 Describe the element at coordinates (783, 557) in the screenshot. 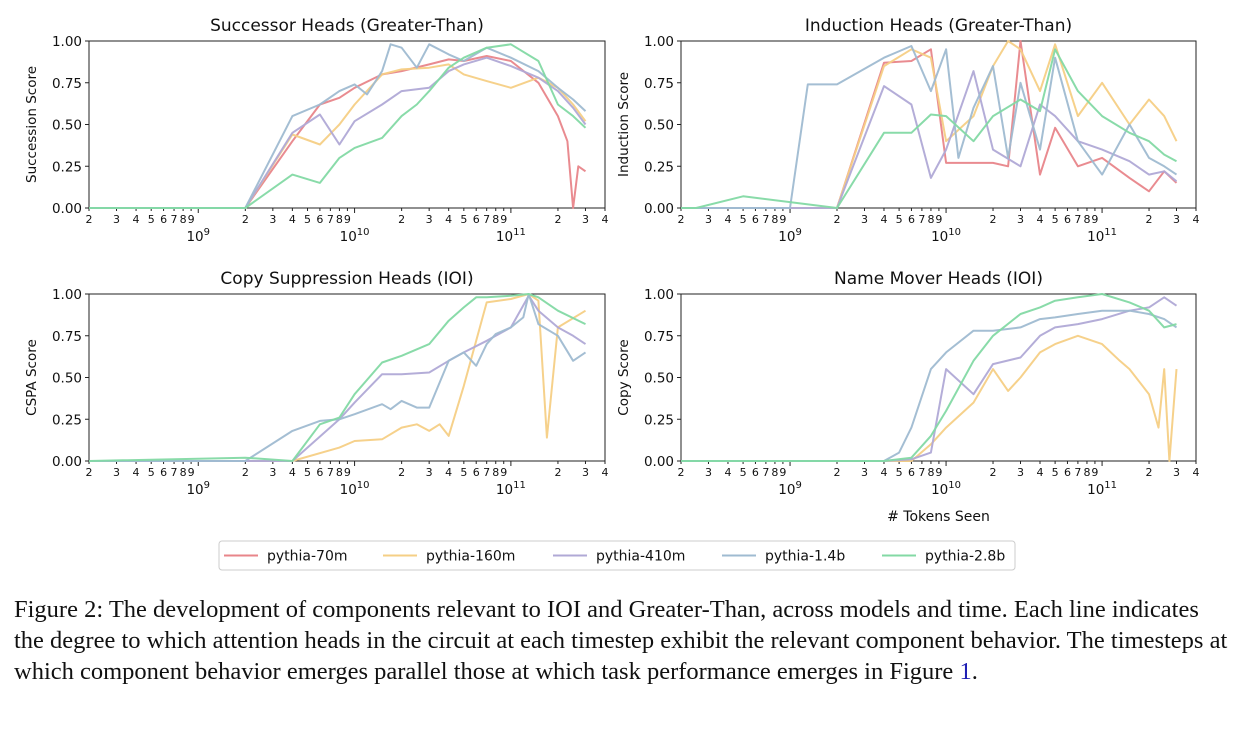

I see `legend-item: pythia-1.4b` at that location.